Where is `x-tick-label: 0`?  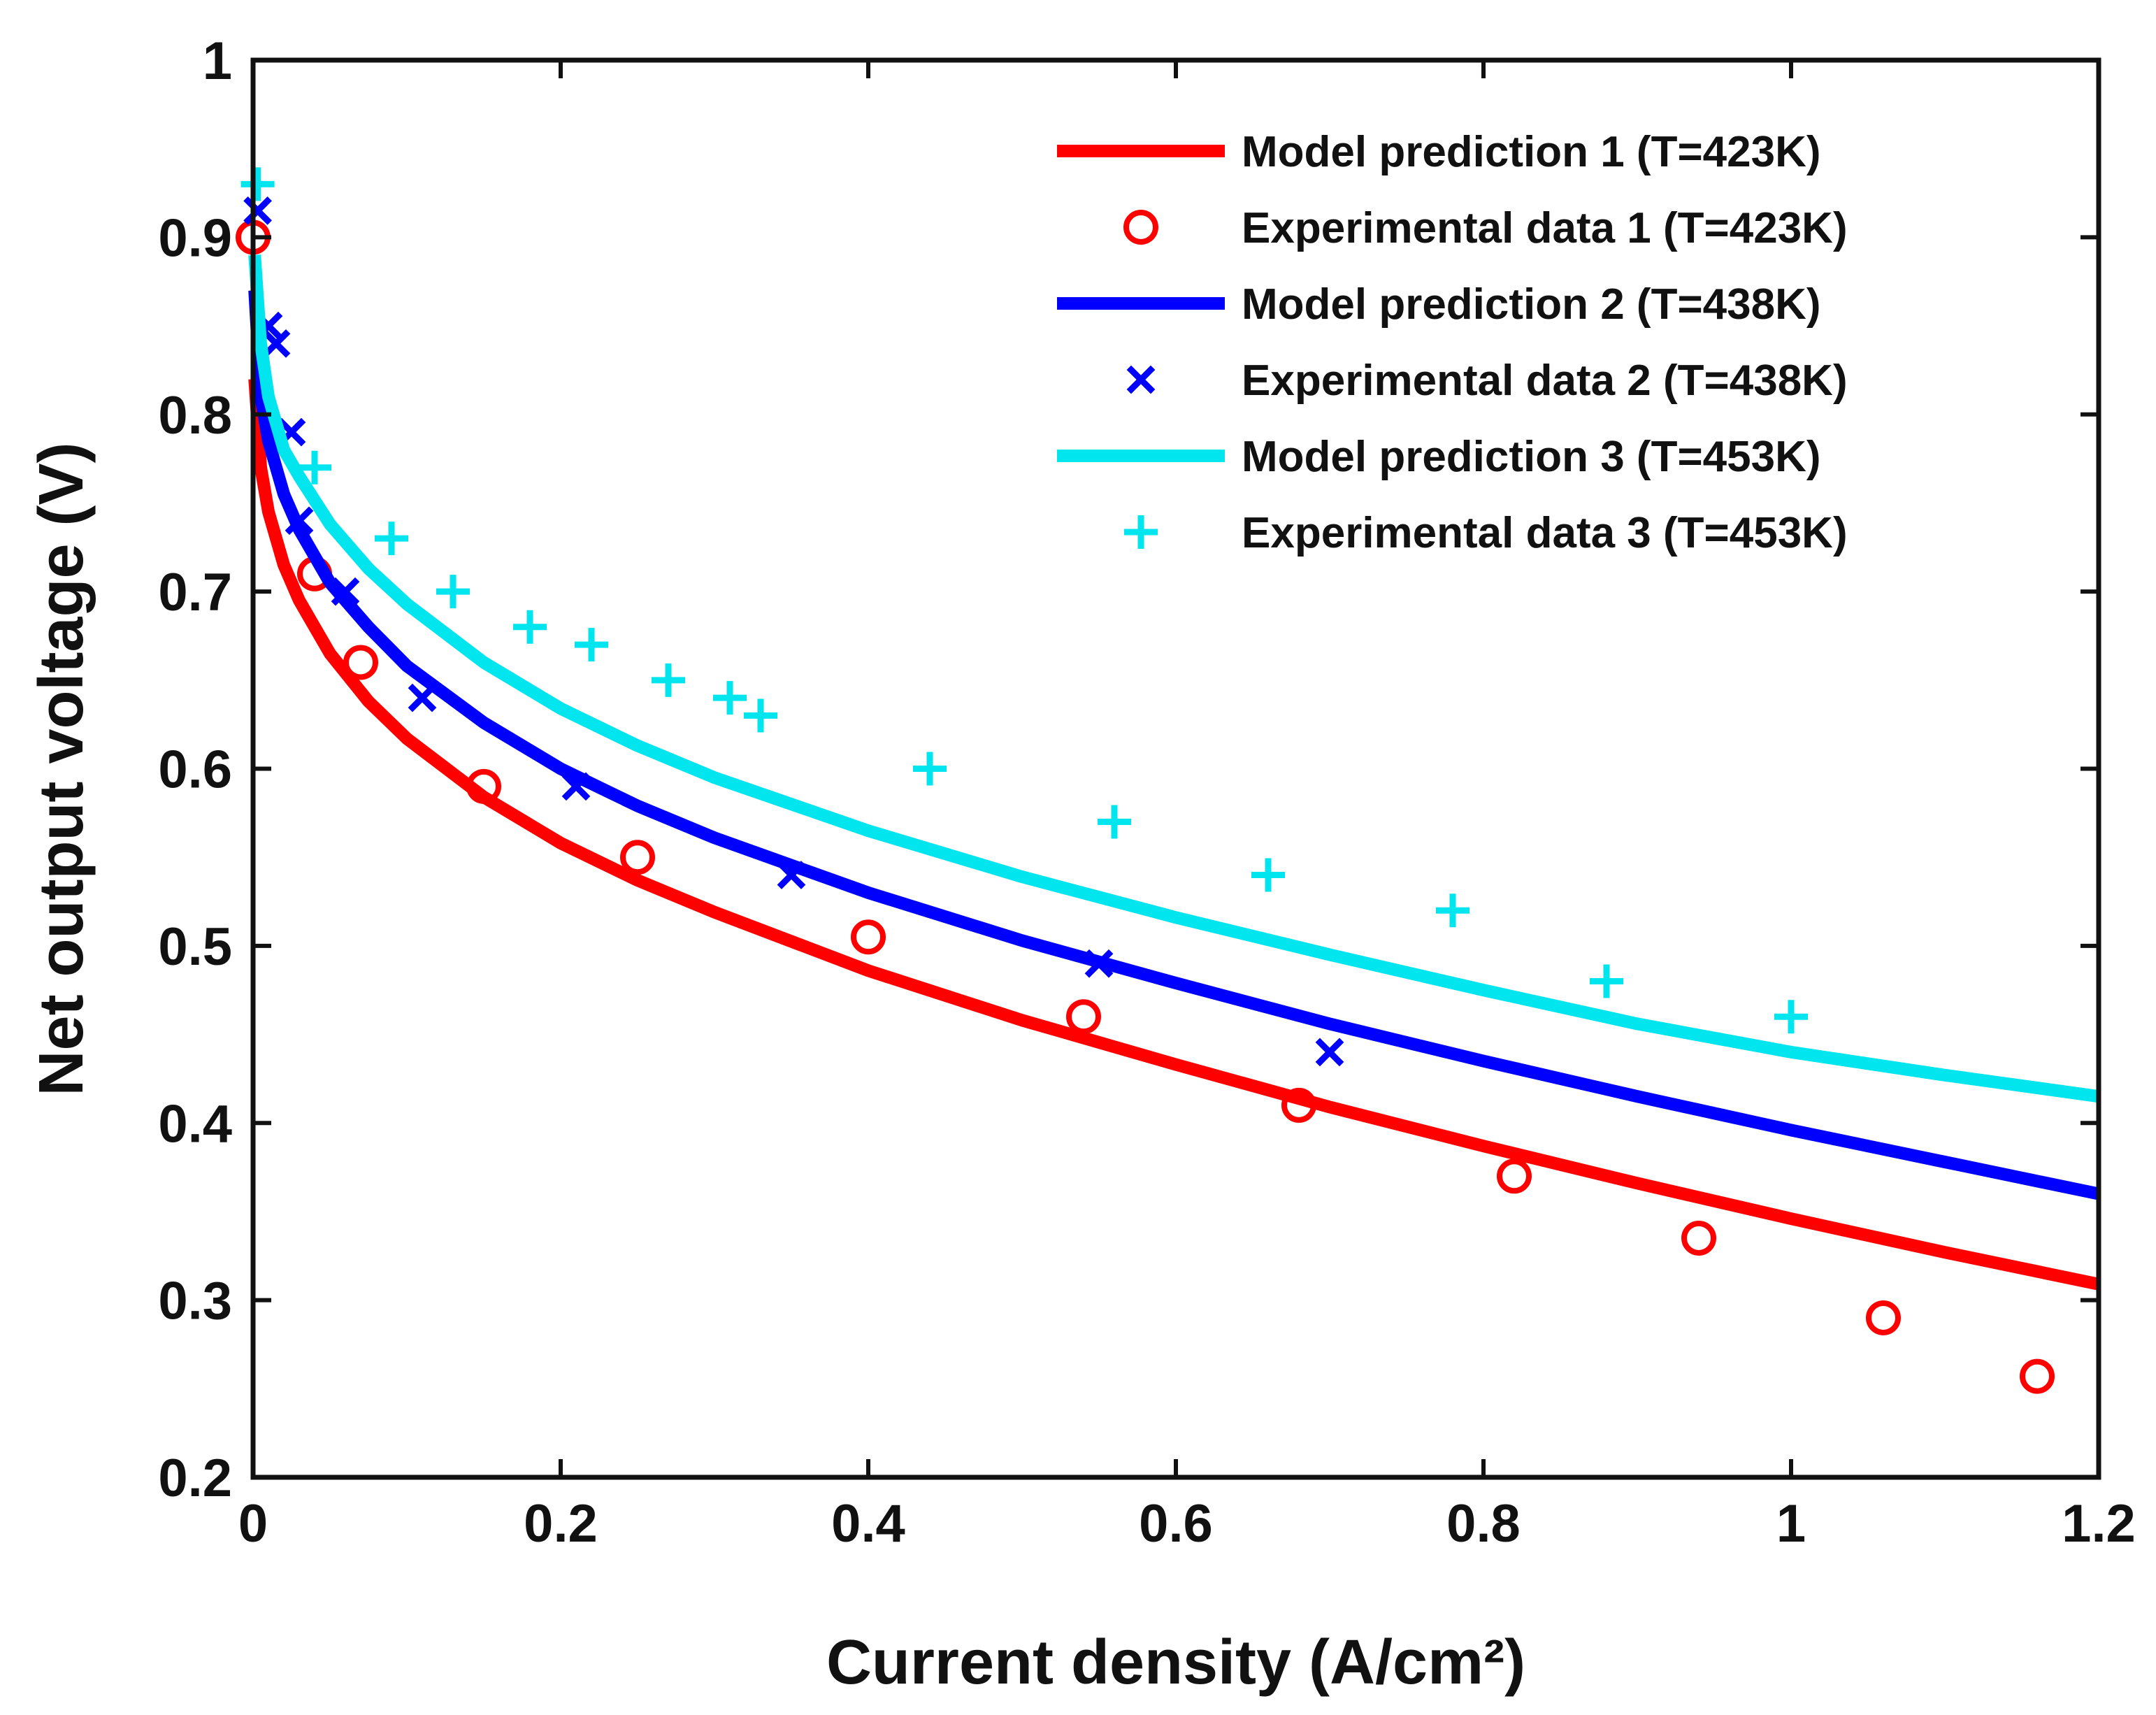
x-tick-label: 0 is located at coordinates (253, 1523).